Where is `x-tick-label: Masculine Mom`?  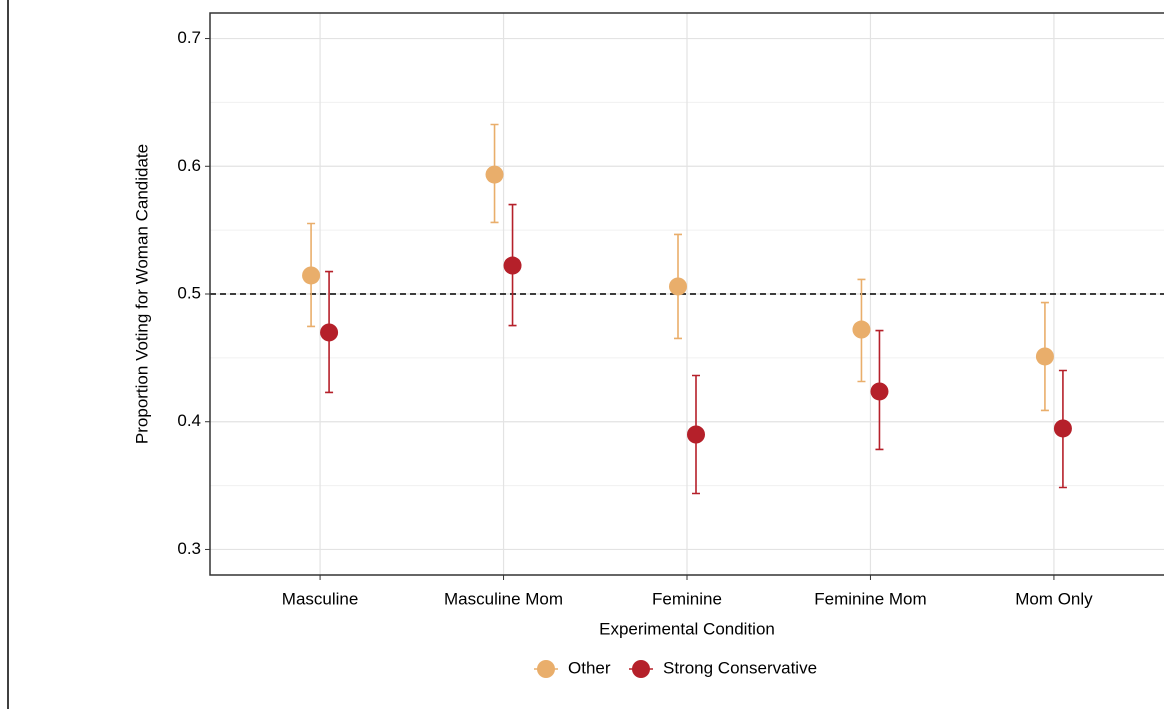
x-tick-label: Masculine Mom is located at coordinates (503, 598).